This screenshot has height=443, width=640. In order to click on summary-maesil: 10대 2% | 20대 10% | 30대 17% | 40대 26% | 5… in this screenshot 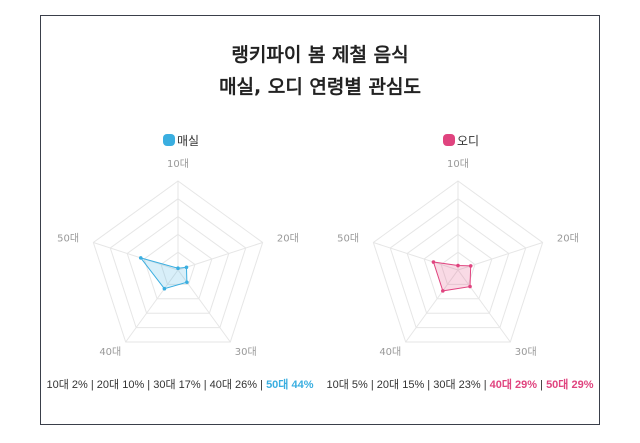, I will do `click(180, 385)`.